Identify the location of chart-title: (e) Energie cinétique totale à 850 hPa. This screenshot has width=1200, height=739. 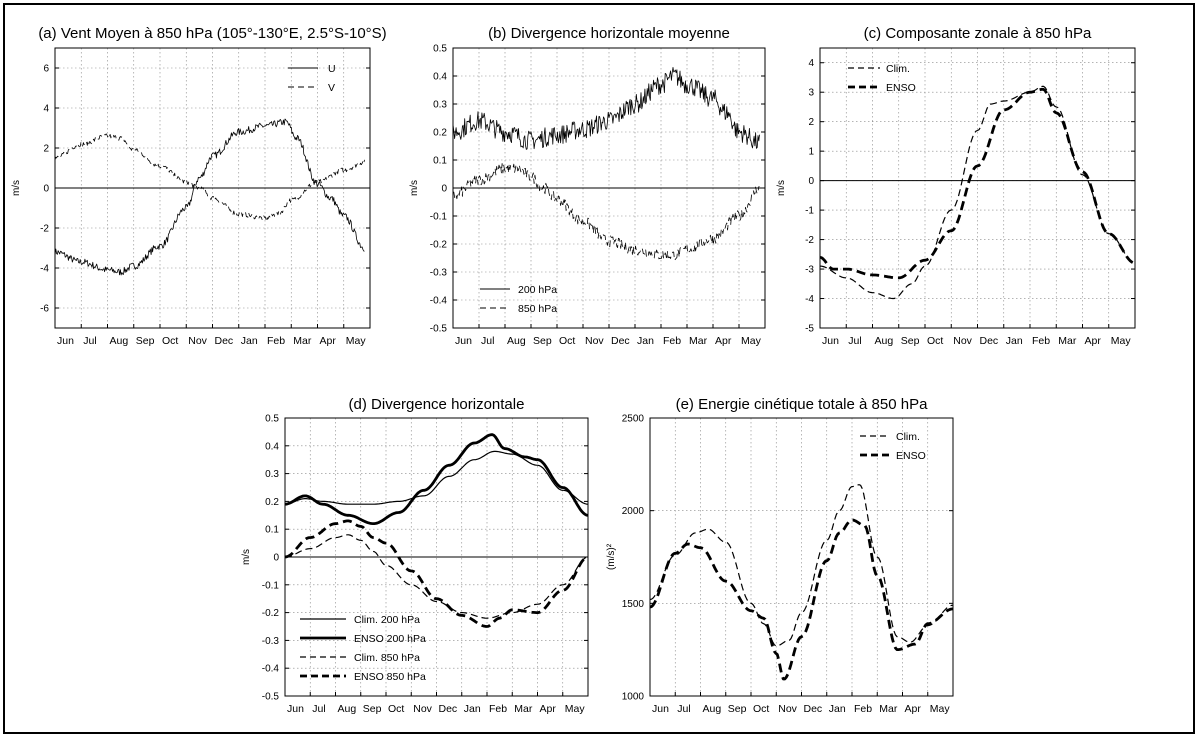
(802, 404).